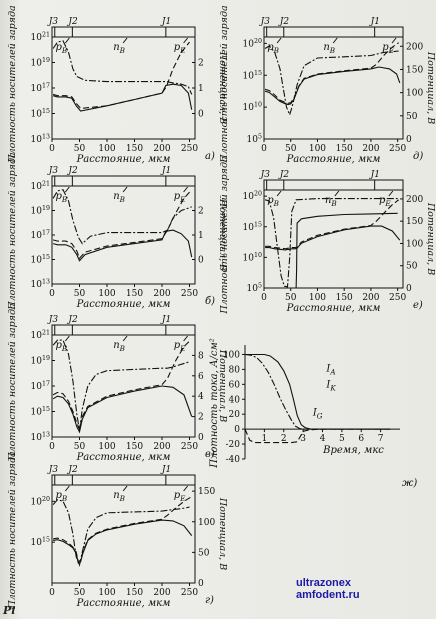  What do you see at coordinates (418, 305) in the screenshot?
I see `panel-label: е)` at bounding box center [418, 305].